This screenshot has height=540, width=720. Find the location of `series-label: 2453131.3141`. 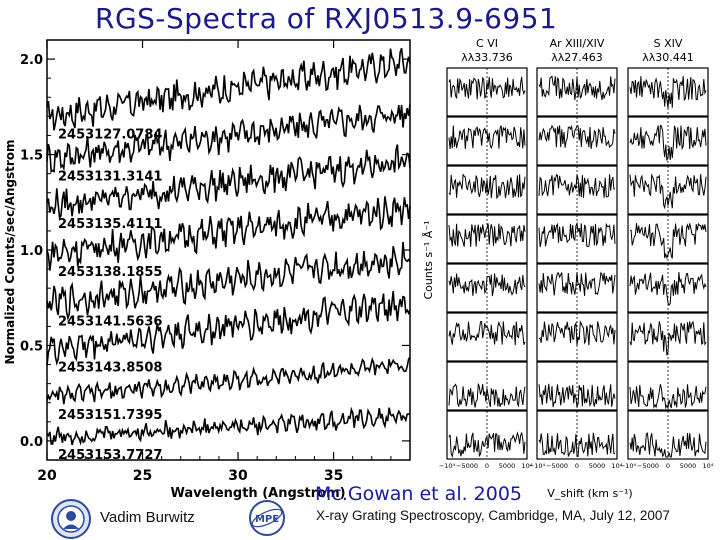

series-label: 2453131.3141 is located at coordinates (110, 176).